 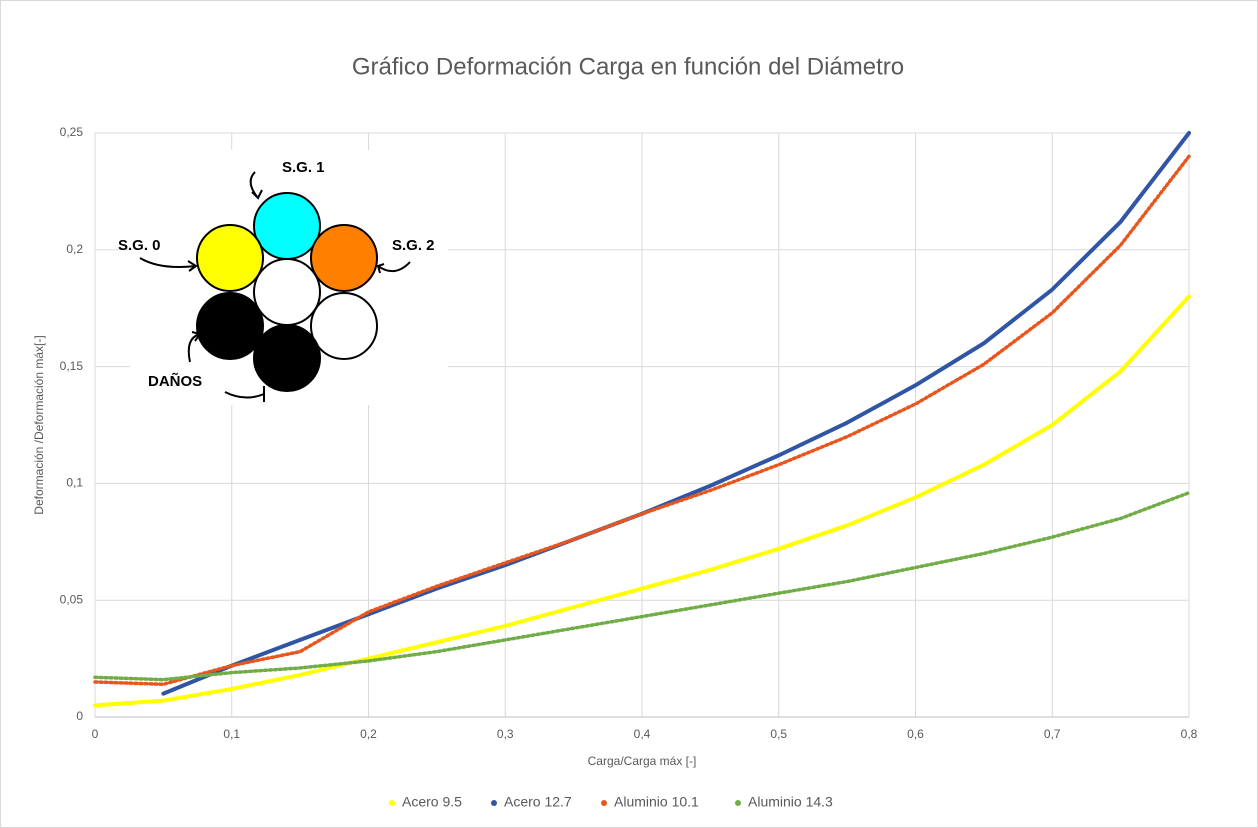 What do you see at coordinates (656, 802) in the screenshot?
I see `legend-label: Aluminio 10.1` at bounding box center [656, 802].